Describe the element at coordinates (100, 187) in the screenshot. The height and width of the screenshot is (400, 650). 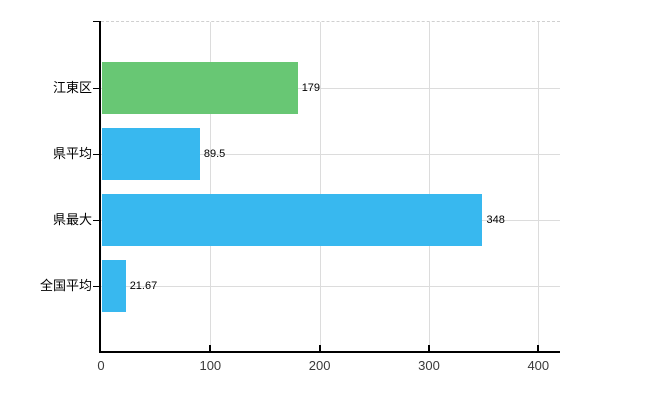
I see `y-axis-line` at that location.